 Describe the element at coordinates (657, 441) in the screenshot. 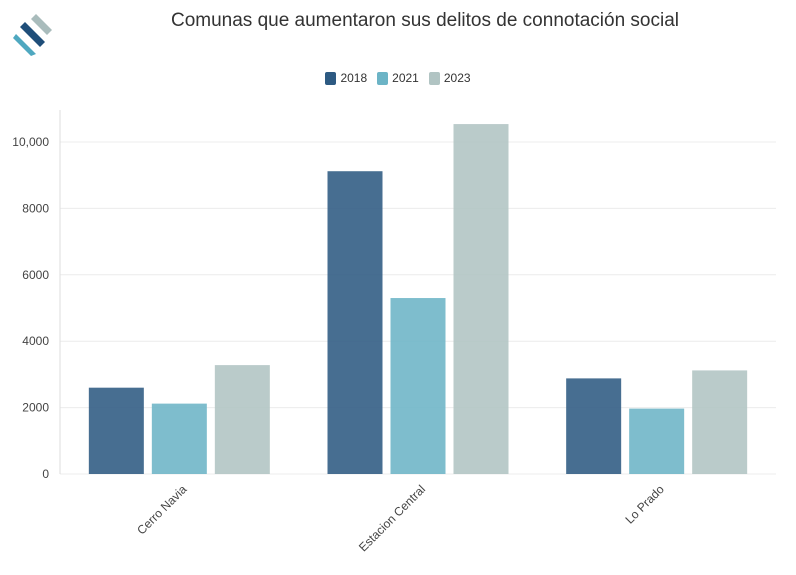

I see `bar-2021-lo-prado` at that location.